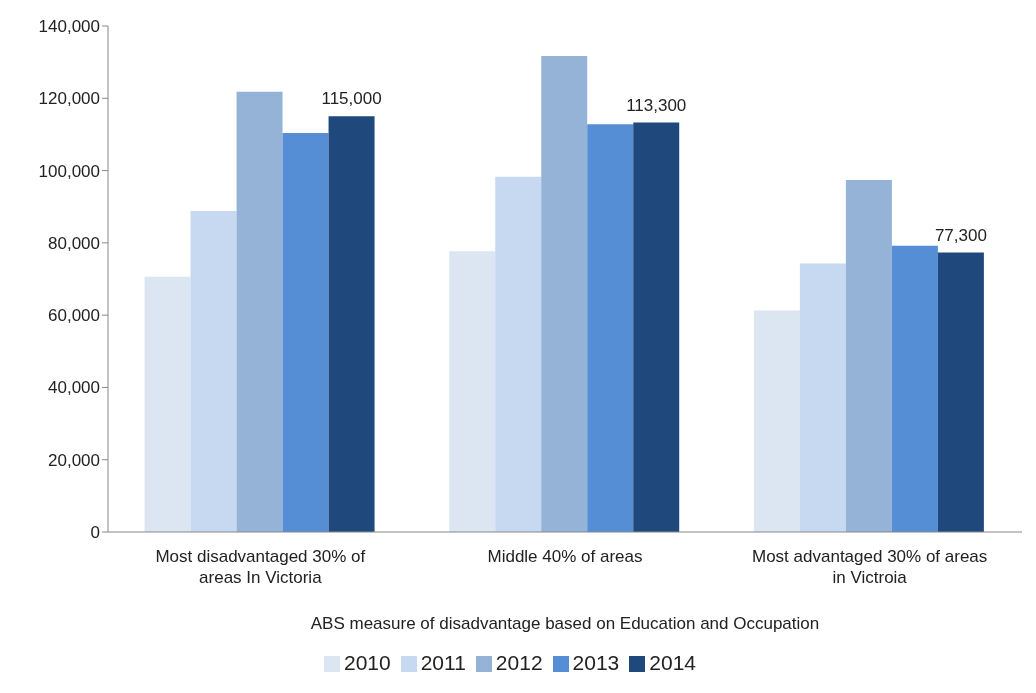 This screenshot has height=693, width=1036. Describe the element at coordinates (565, 556) in the screenshot. I see `x-tick-label: Middle 40% of areas` at that location.